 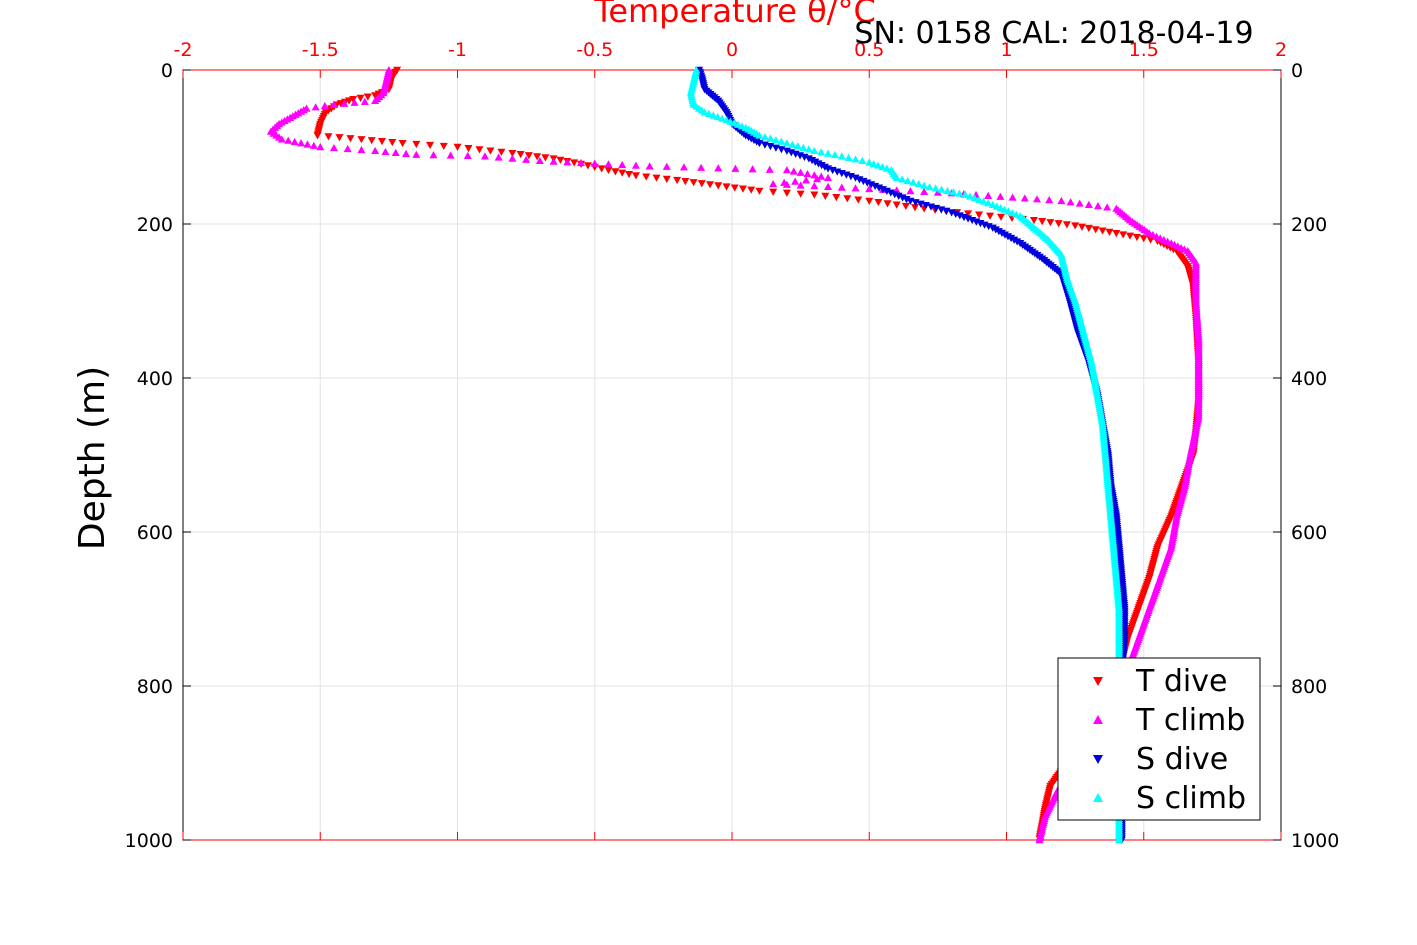 What do you see at coordinates (155, 533) in the screenshot?
I see `y-tick-label-left: 600` at bounding box center [155, 533].